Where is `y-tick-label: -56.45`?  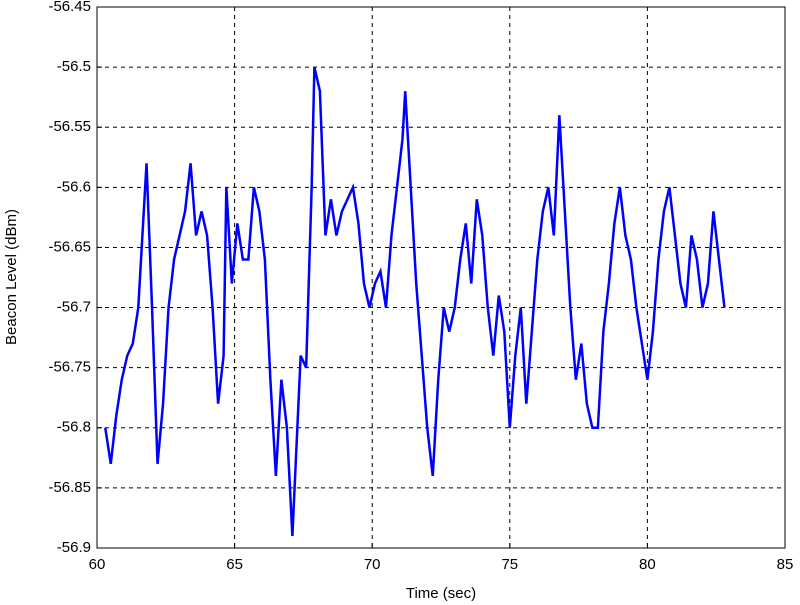
y-tick-label: -56.45 is located at coordinates (69, 7).